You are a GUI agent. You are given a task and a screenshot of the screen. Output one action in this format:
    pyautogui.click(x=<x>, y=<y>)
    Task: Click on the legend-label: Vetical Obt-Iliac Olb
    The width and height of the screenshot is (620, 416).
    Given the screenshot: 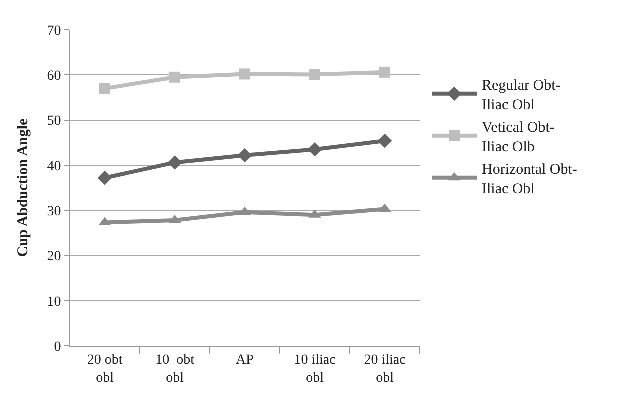 What is the action you would take?
    pyautogui.click(x=518, y=138)
    